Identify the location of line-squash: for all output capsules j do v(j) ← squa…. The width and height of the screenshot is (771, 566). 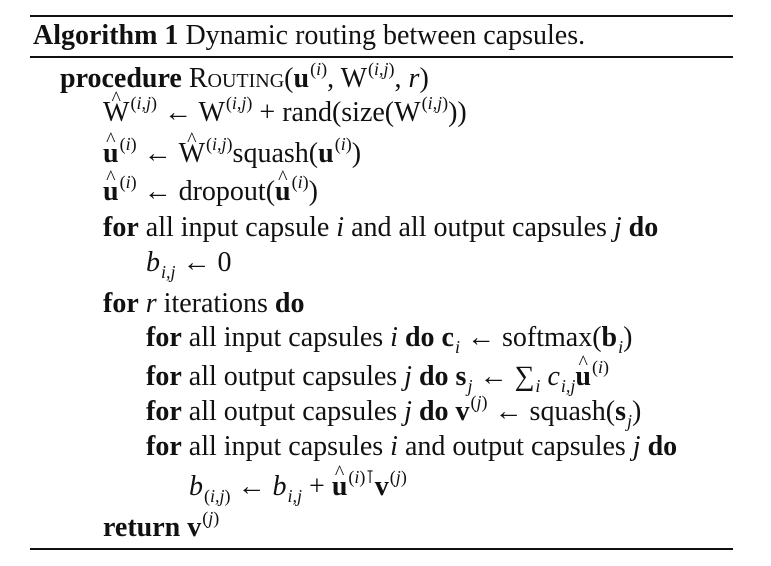
(394, 411).